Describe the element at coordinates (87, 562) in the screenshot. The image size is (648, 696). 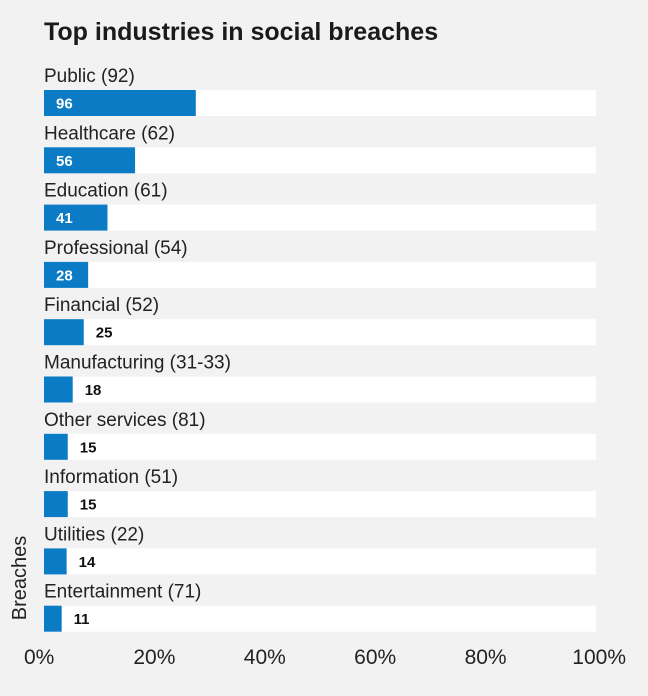
I see `value-label: 14` at that location.